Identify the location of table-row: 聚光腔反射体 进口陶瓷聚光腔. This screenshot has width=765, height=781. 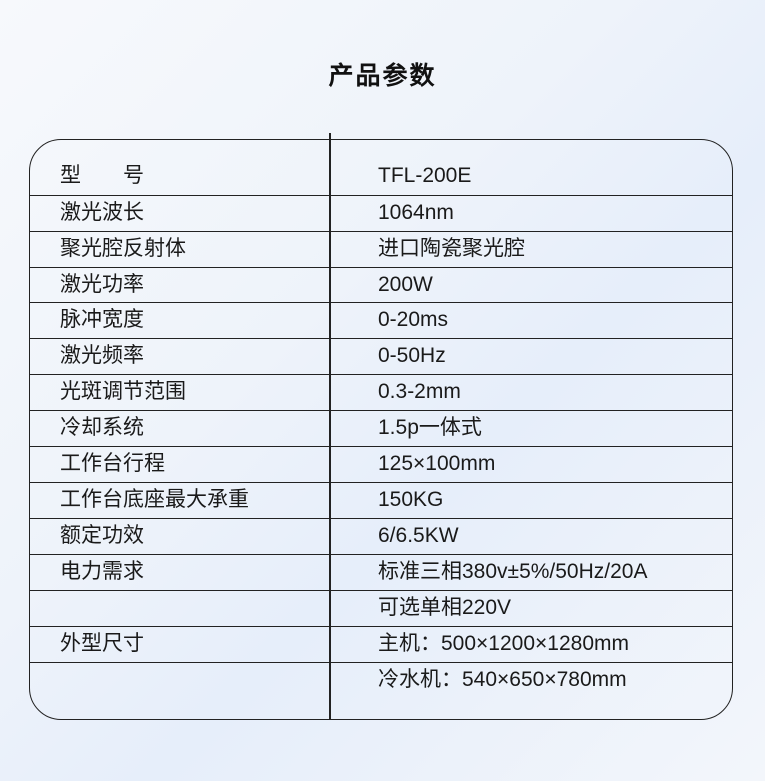
(381, 249).